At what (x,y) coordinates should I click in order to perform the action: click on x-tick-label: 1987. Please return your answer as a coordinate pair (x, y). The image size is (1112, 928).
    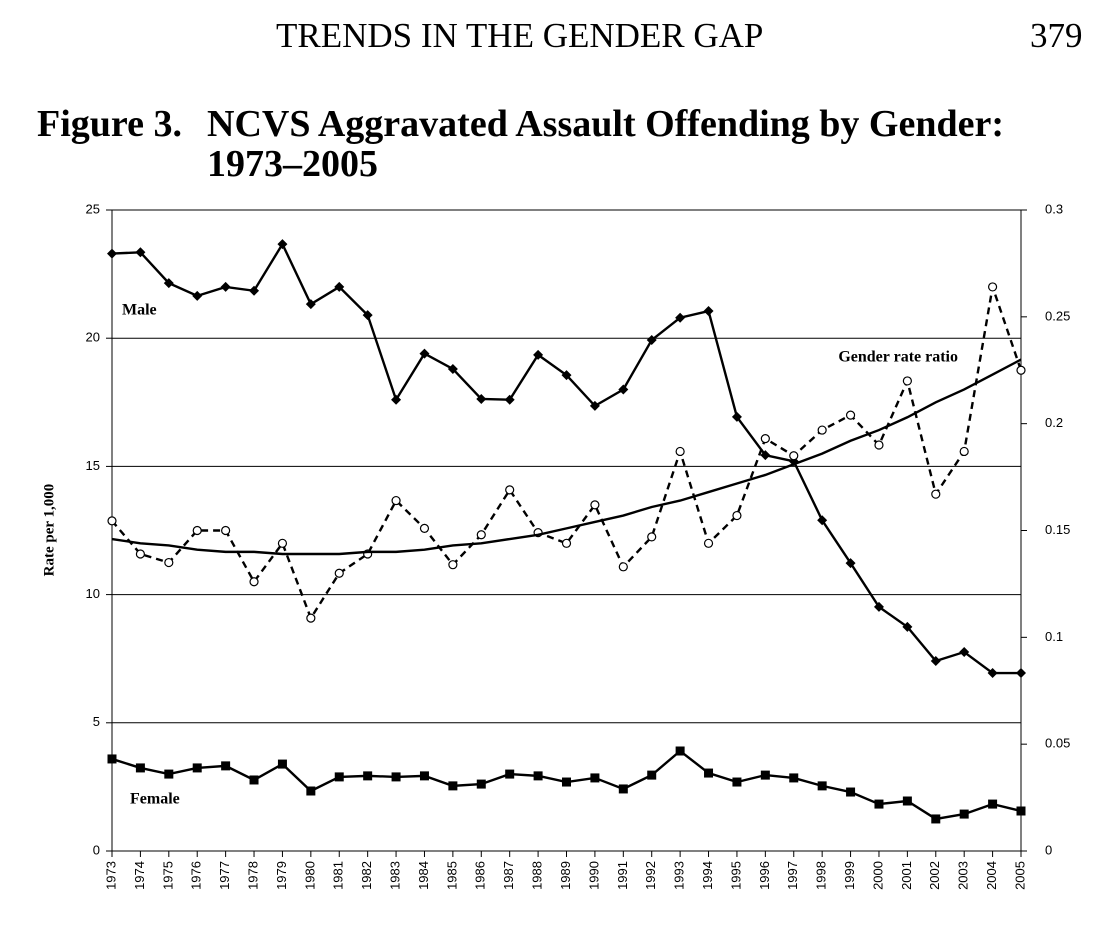
    Looking at the image, I should click on (508, 875).